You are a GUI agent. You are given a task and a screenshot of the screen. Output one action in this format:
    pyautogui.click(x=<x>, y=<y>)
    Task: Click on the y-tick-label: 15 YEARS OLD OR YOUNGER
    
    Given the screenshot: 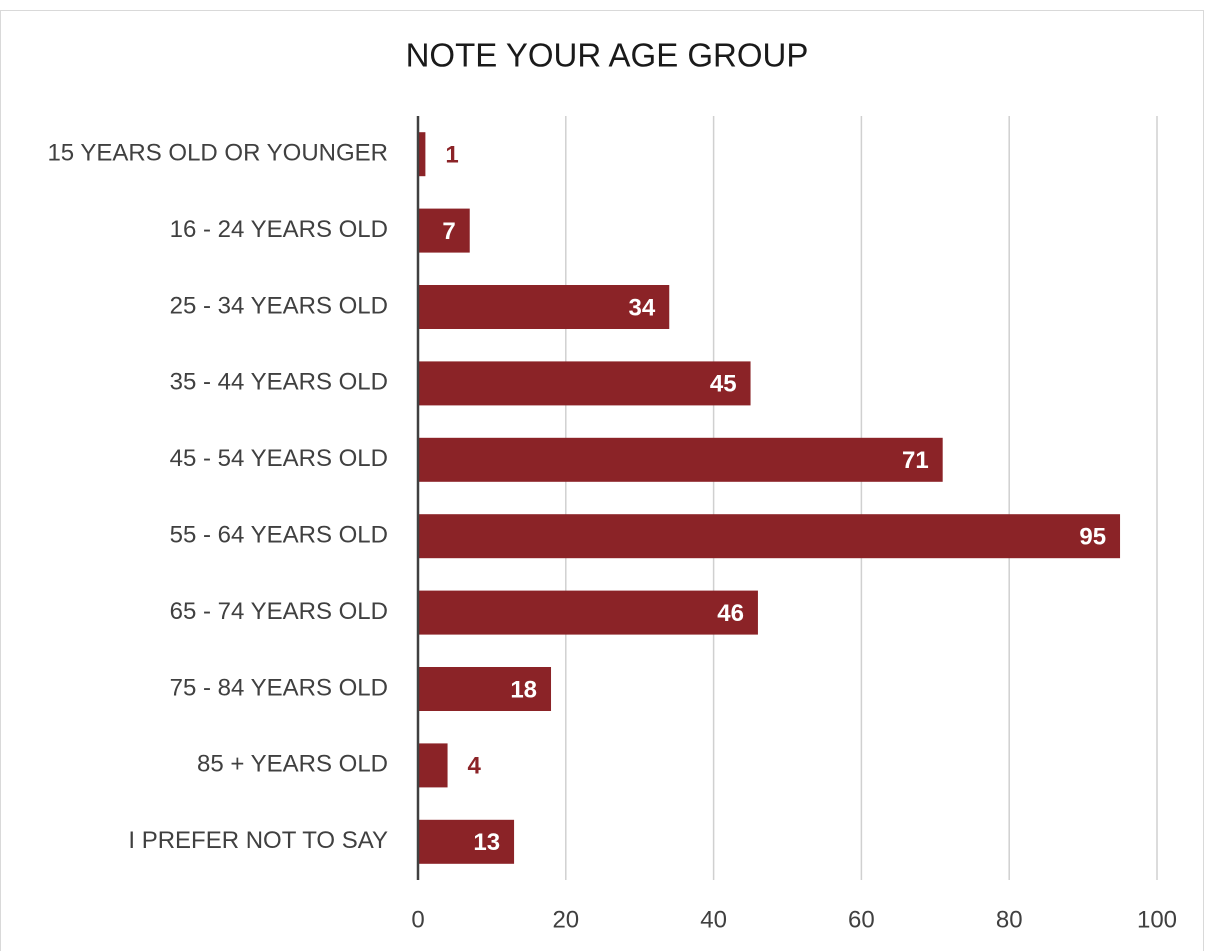 What is the action you would take?
    pyautogui.click(x=217, y=153)
    